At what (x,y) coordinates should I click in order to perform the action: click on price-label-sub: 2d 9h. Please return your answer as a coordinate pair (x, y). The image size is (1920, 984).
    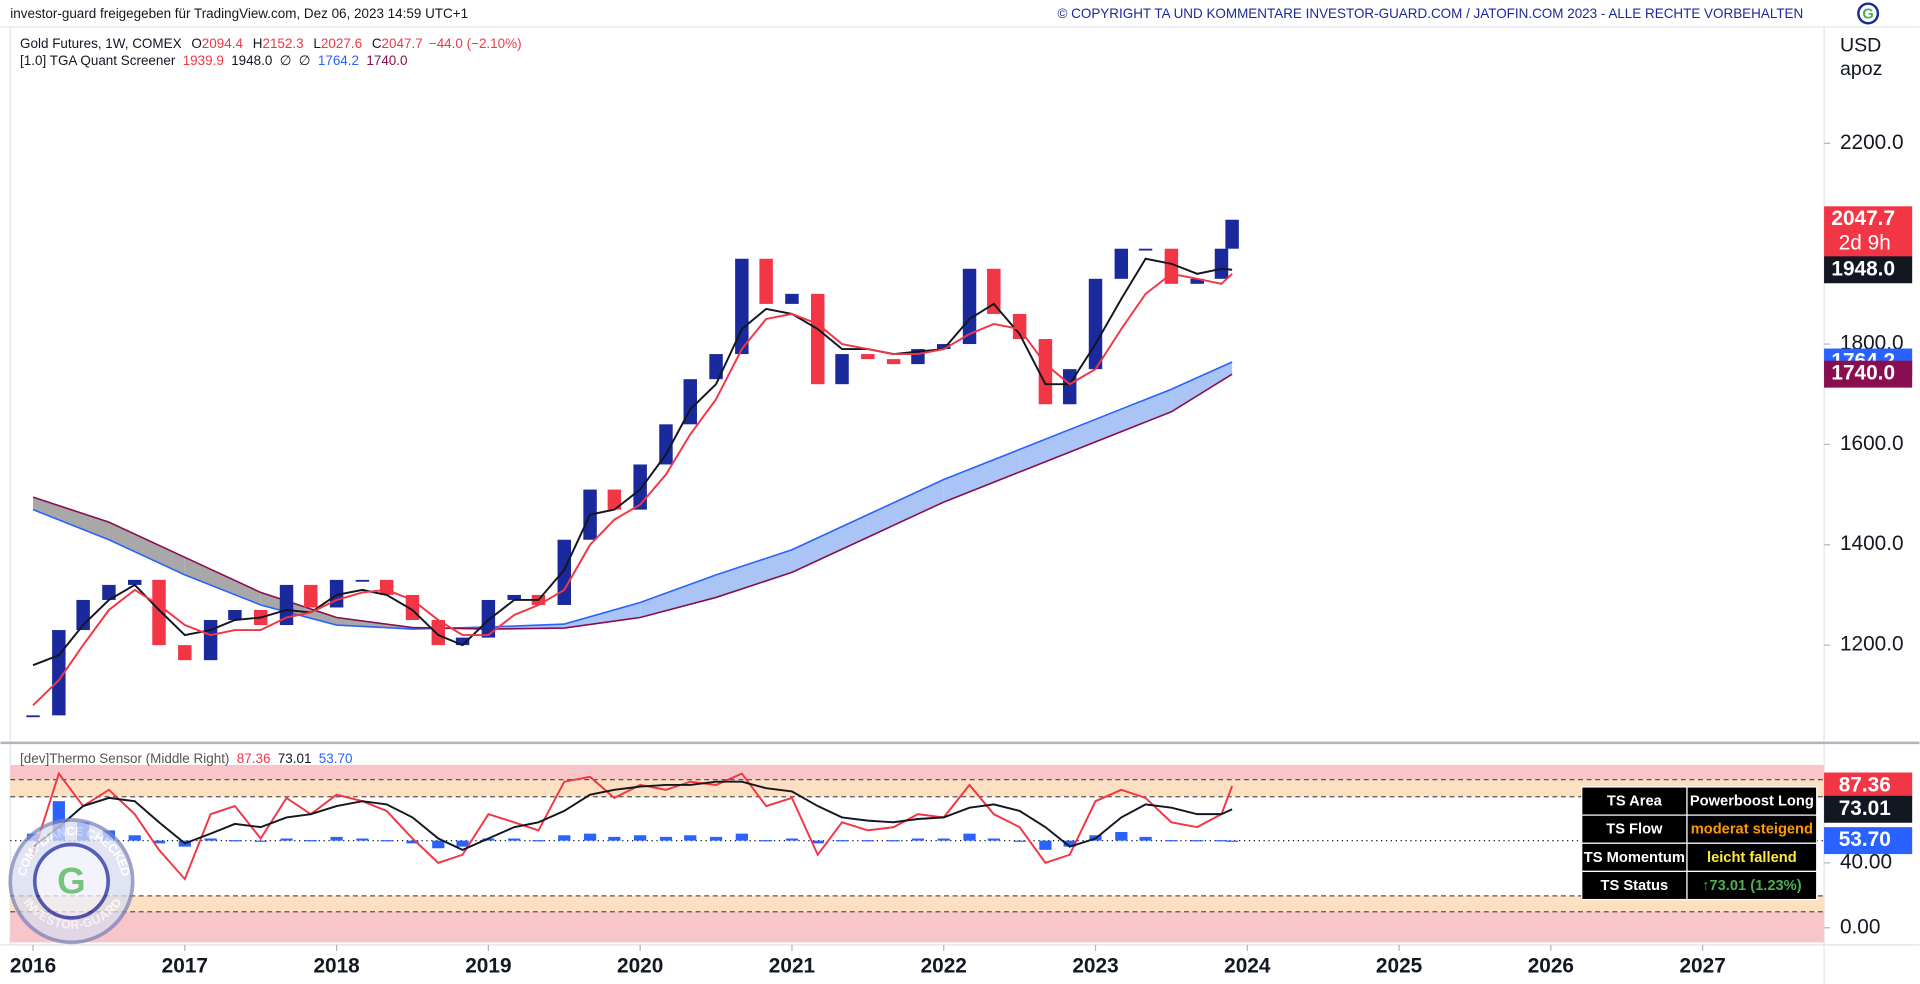
    Looking at the image, I should click on (1865, 243).